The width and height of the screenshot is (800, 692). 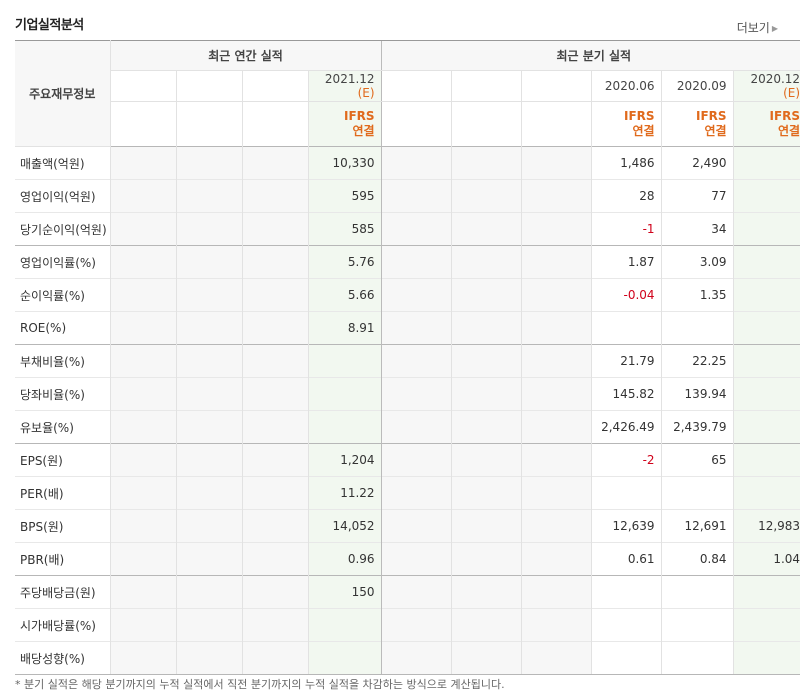 I want to click on annual-value-cell: 5.66, so click(x=344, y=295).